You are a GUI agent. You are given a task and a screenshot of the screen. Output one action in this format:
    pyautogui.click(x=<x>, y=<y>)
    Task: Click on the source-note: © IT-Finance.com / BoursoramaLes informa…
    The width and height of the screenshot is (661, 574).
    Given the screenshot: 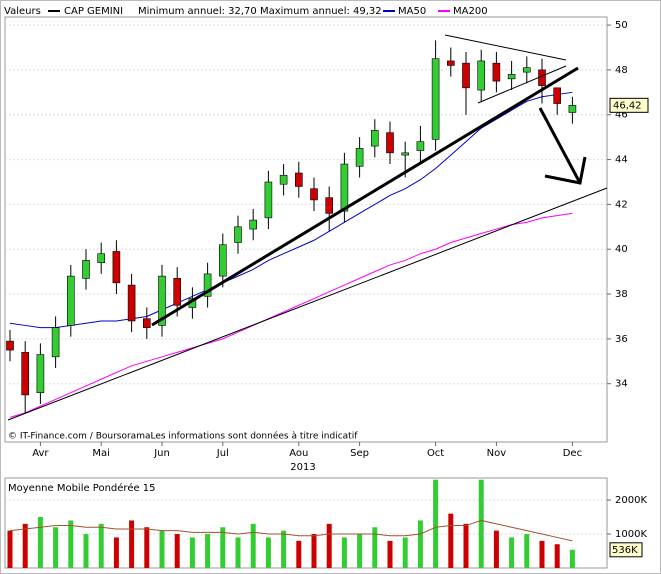 What is the action you would take?
    pyautogui.click(x=183, y=436)
    